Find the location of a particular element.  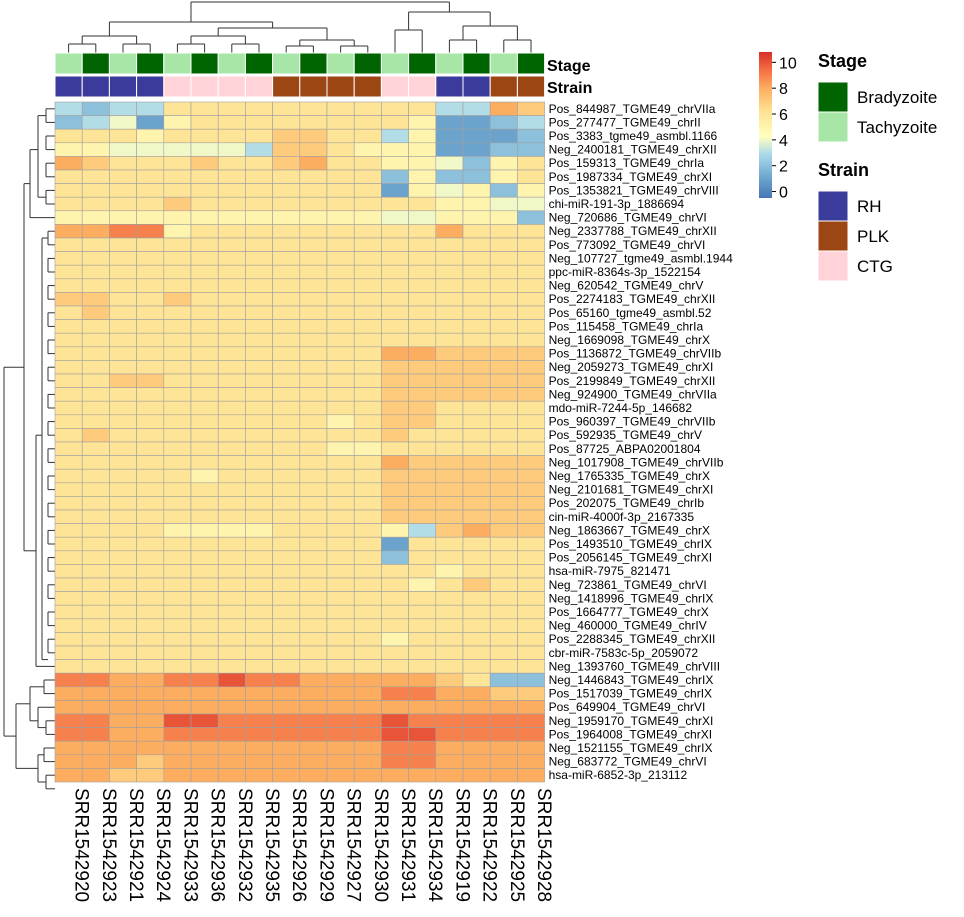

stage-cell-SRR1542934 is located at coordinates (422, 63).